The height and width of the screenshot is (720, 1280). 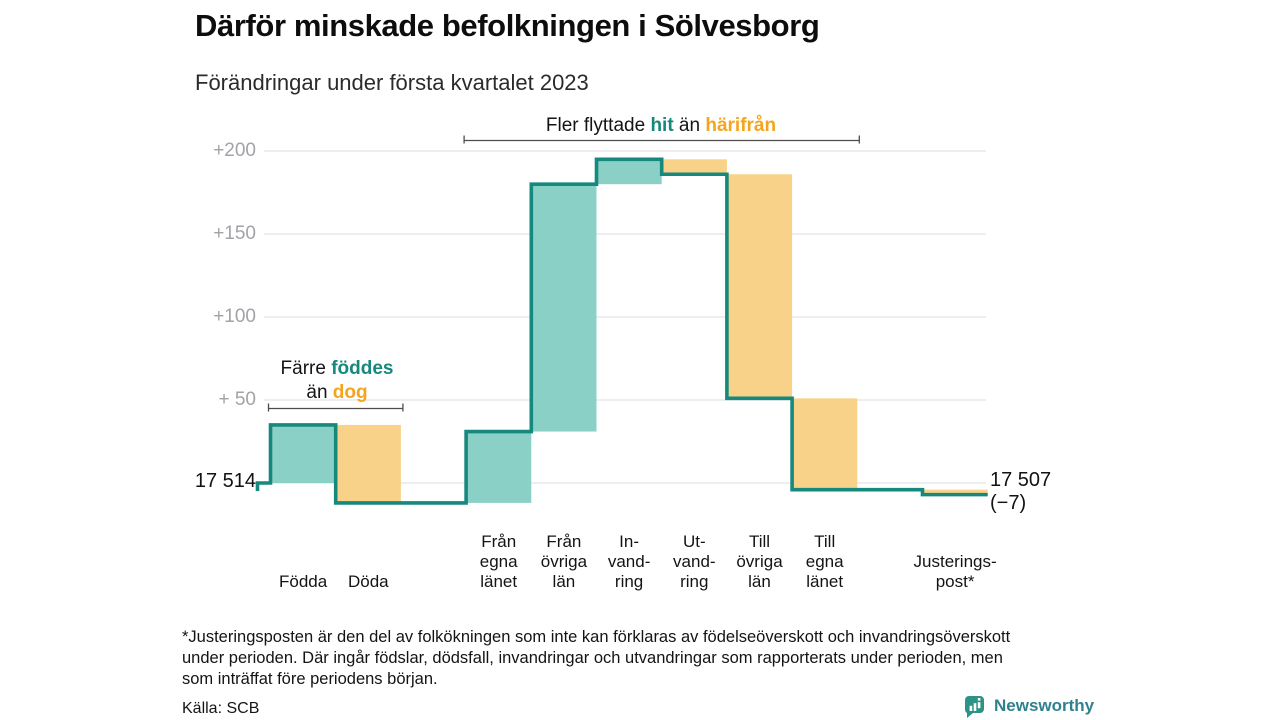 What do you see at coordinates (974, 707) in the screenshot?
I see `newsworthy-bar-chart-icon` at bounding box center [974, 707].